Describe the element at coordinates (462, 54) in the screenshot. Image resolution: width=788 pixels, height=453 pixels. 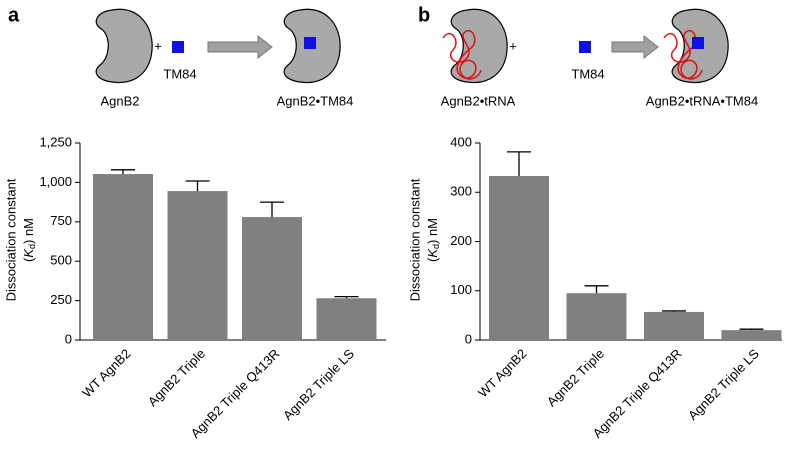
I see `trna` at that location.